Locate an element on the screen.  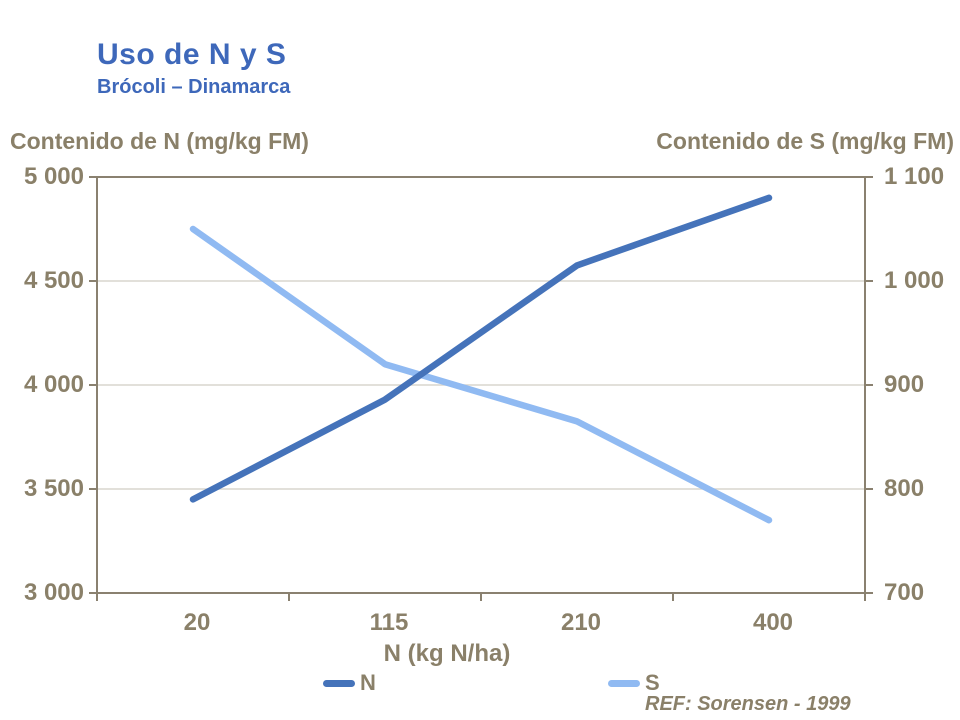
legend-s-line-swatch is located at coordinates (624, 683).